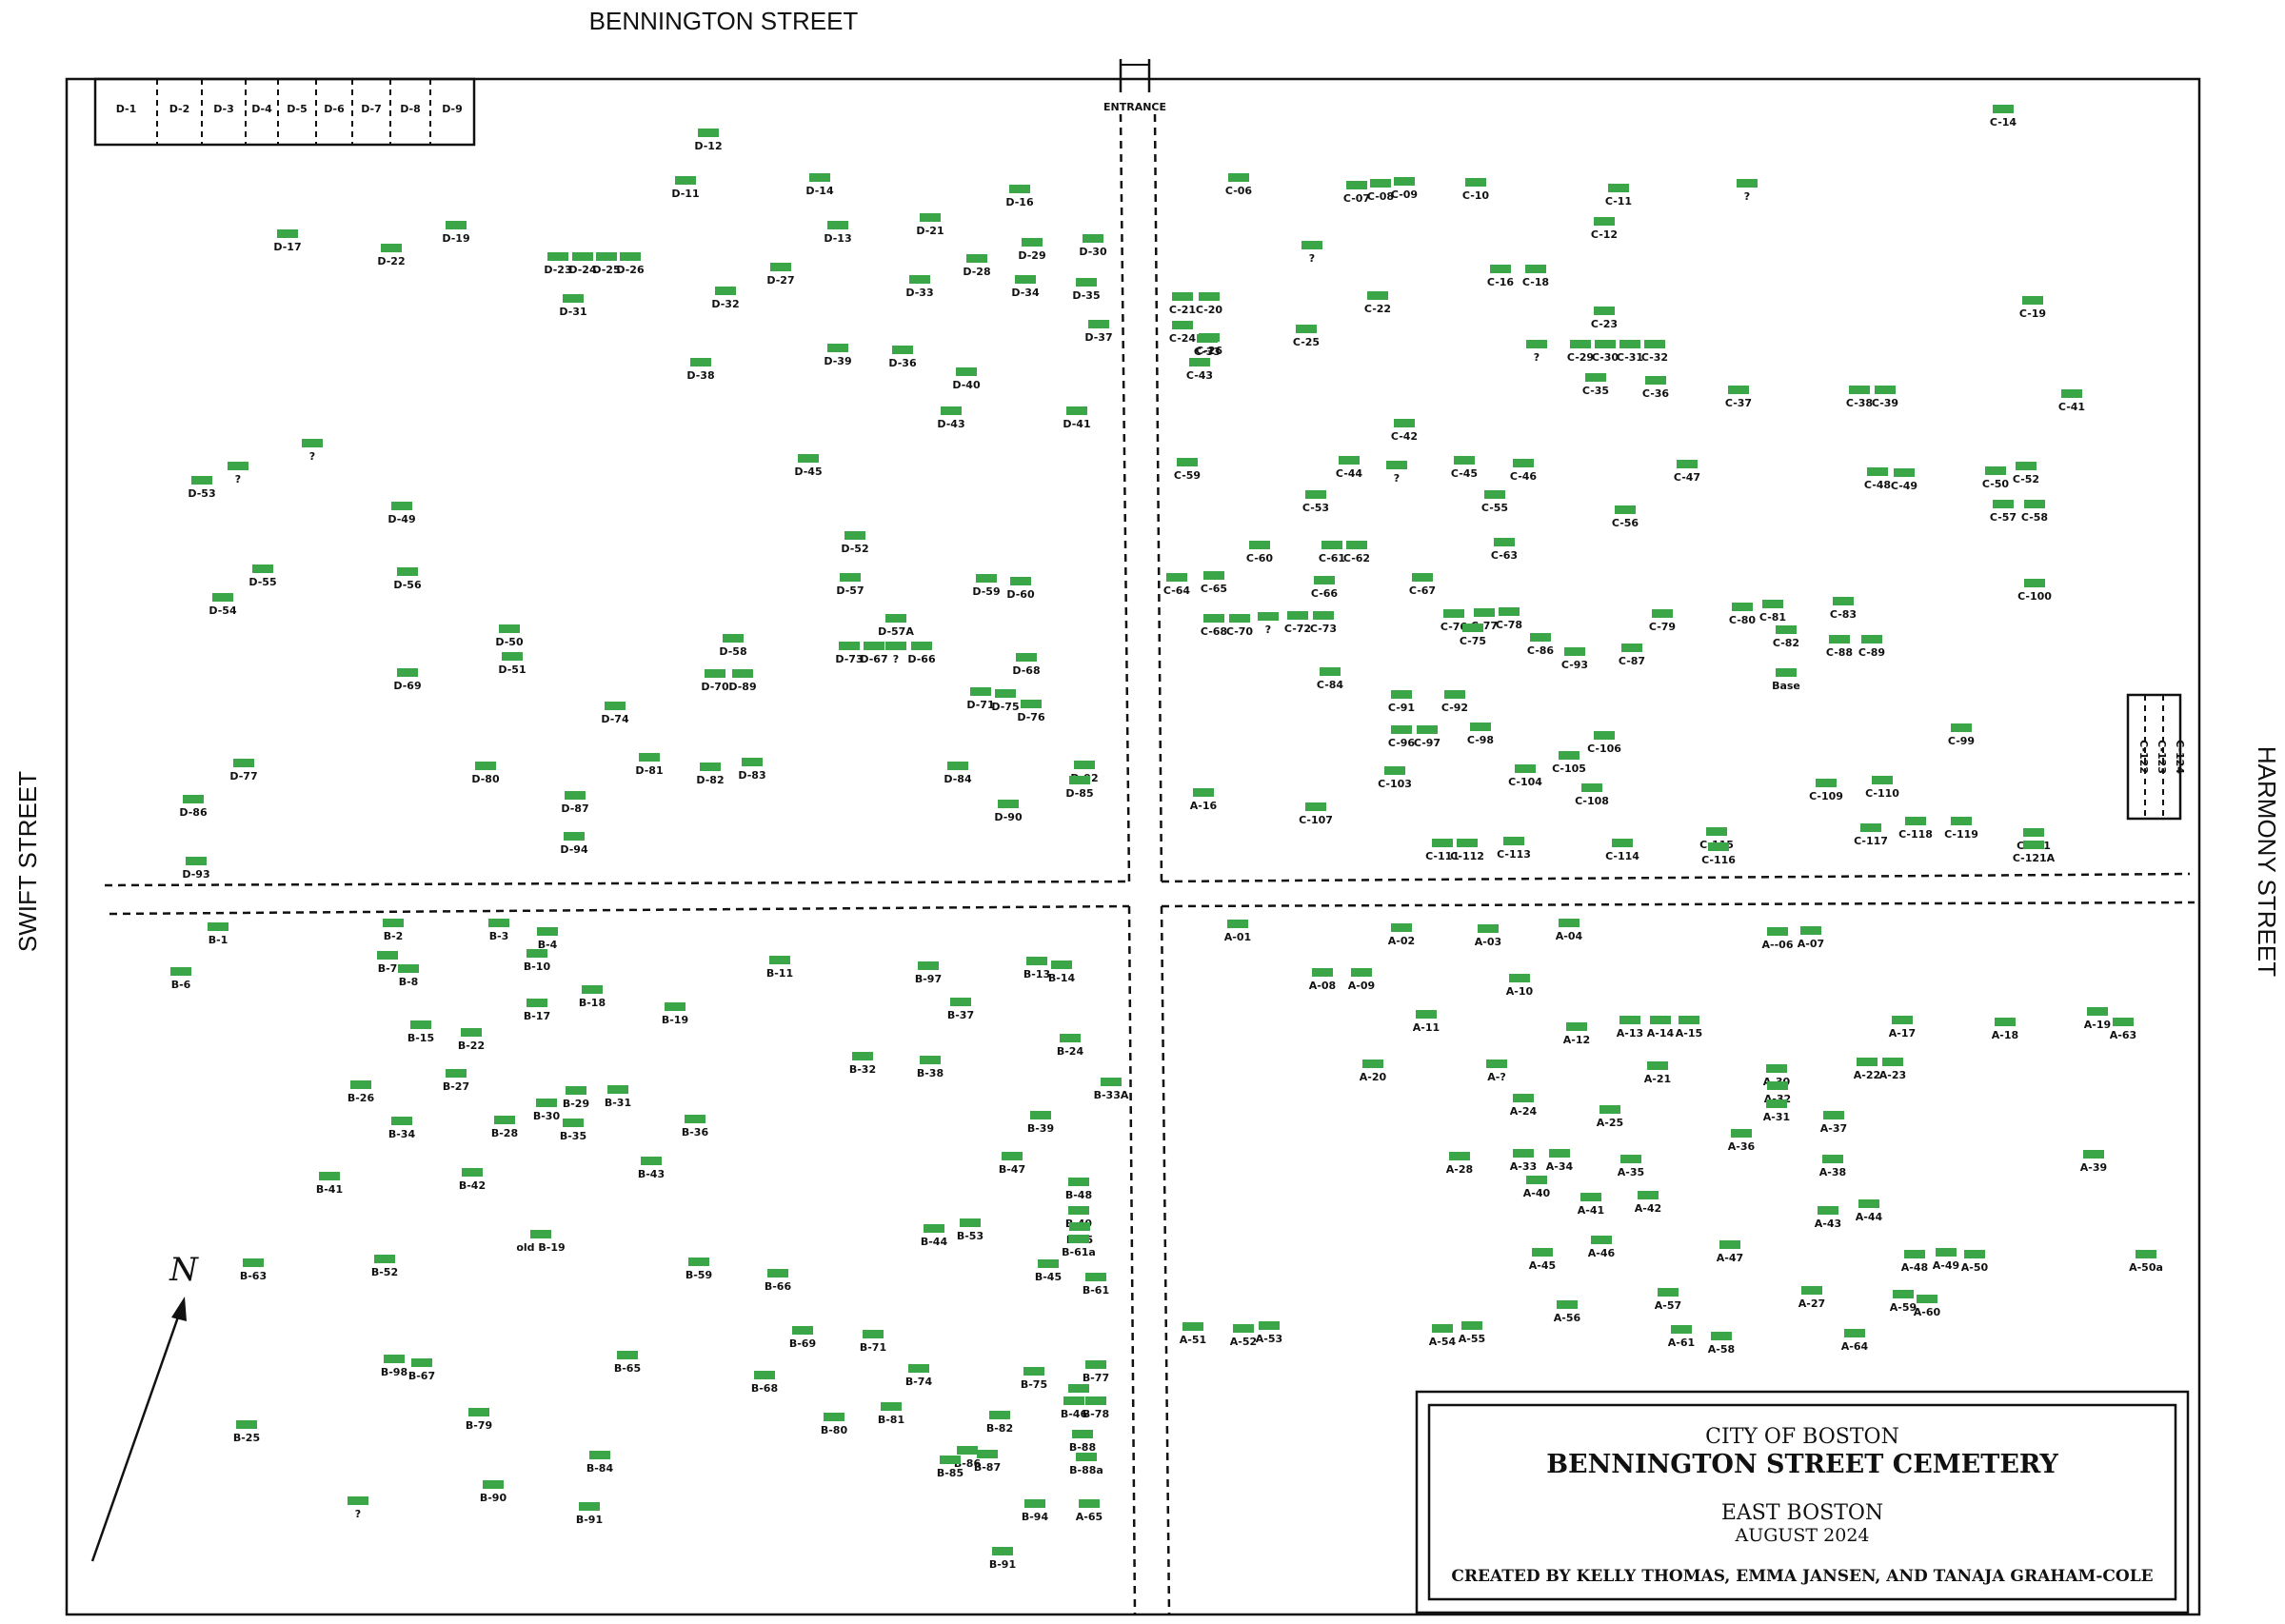 The width and height of the screenshot is (2285, 1624). What do you see at coordinates (218, 934) in the screenshot?
I see `grave-marker-b: B-1` at bounding box center [218, 934].